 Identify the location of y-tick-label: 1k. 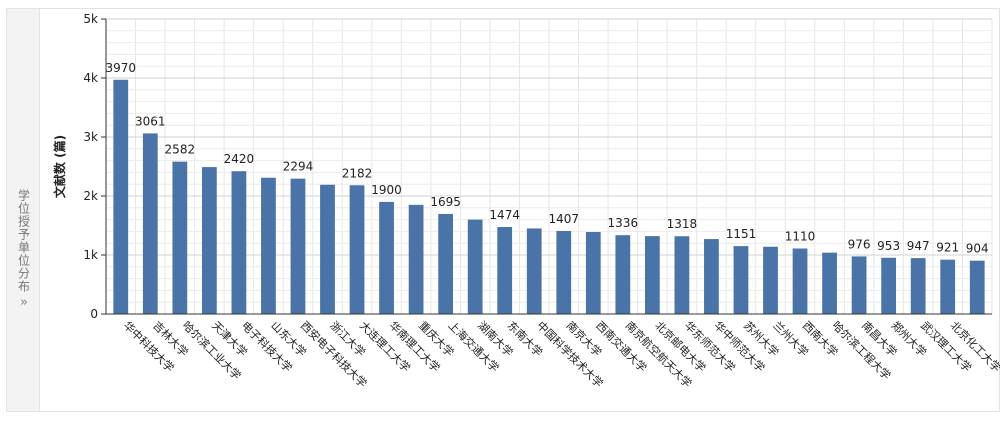
(90, 255).